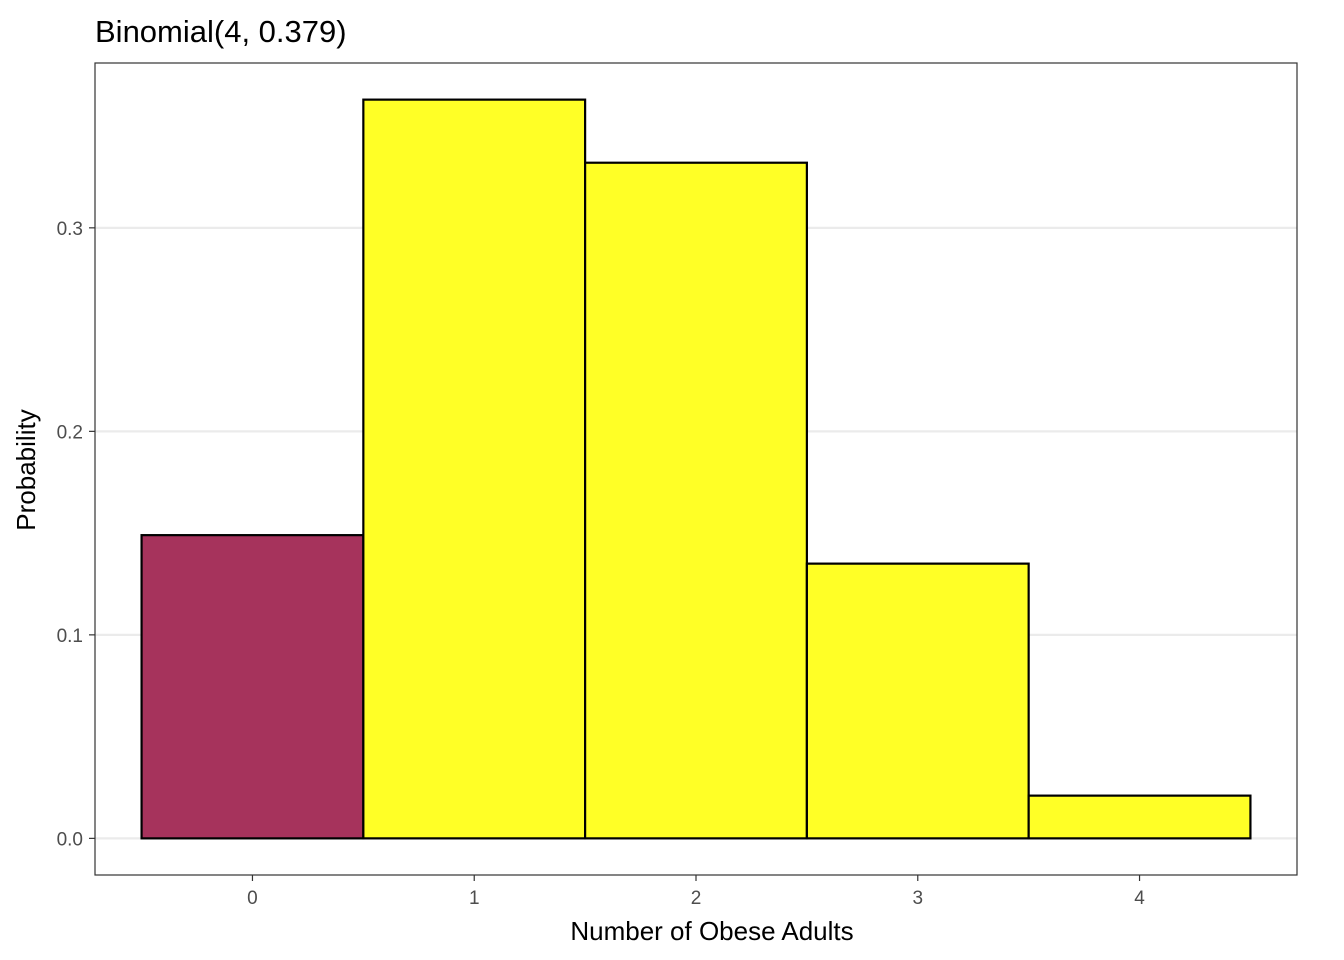  I want to click on x-tick-label-0: 0, so click(252, 898).